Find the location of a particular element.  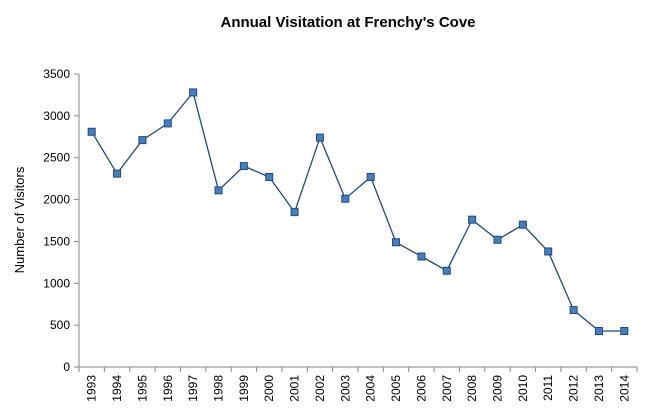

y-ticks: 0 500 1000 1500 2000 2500 3000 3500 is located at coordinates (61, 220).